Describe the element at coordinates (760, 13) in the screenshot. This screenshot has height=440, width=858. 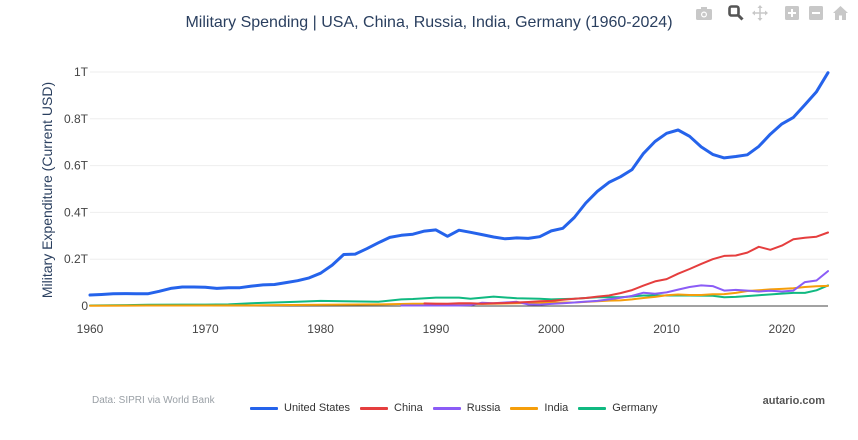
I see `pan-icon` at that location.